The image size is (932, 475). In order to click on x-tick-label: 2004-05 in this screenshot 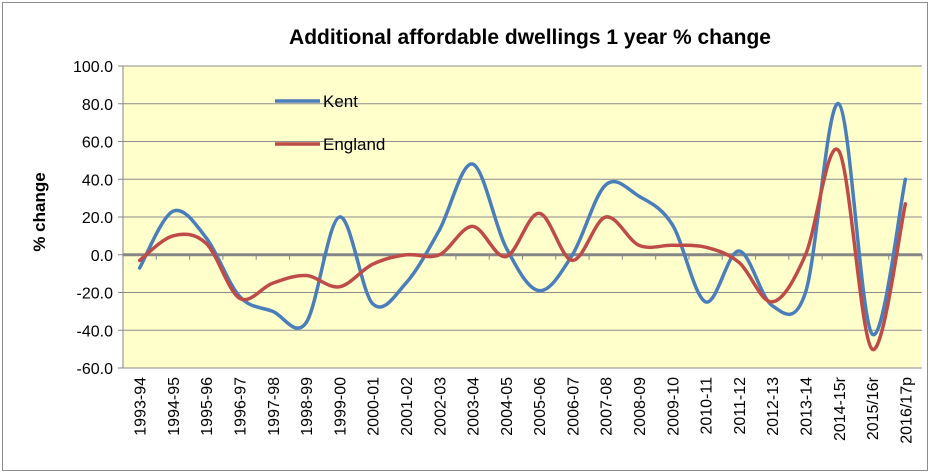, I will do `click(507, 406)`.